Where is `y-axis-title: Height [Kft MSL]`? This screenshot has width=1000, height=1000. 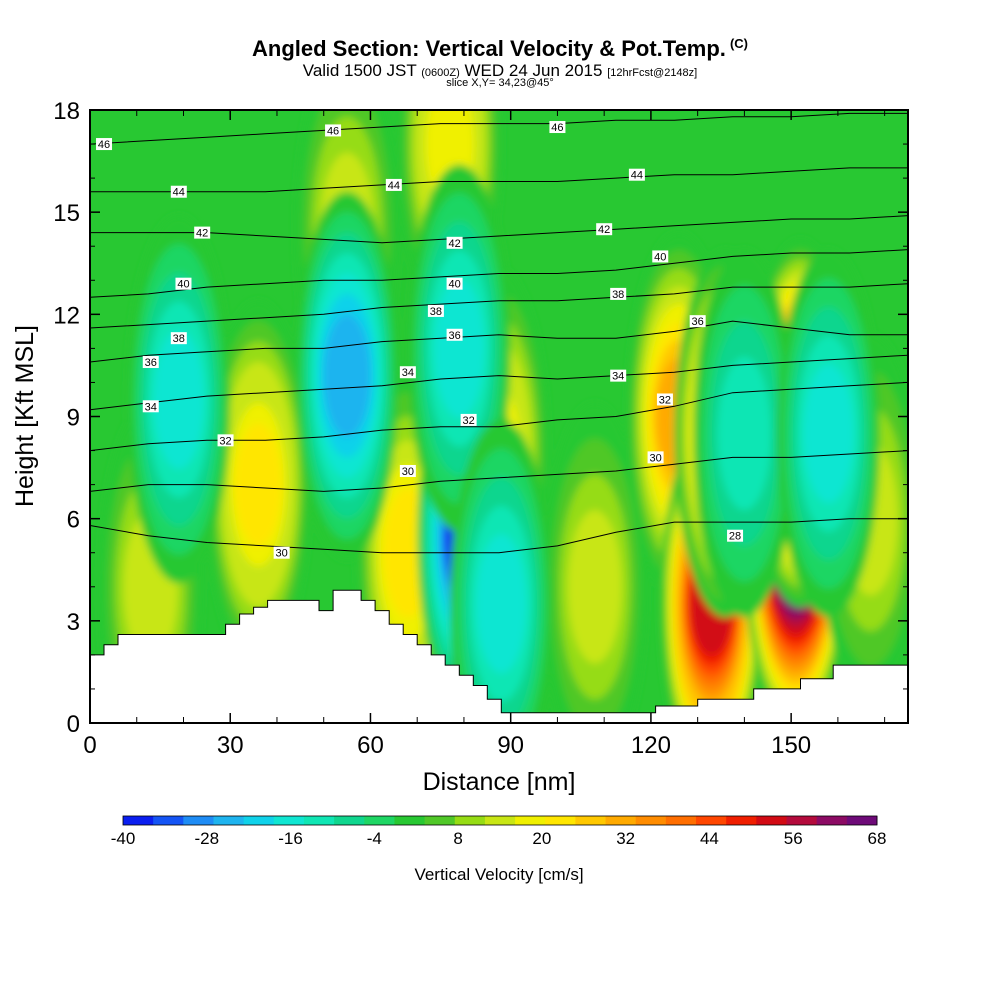 y-axis-title: Height [Kft MSL] is located at coordinates (25, 416).